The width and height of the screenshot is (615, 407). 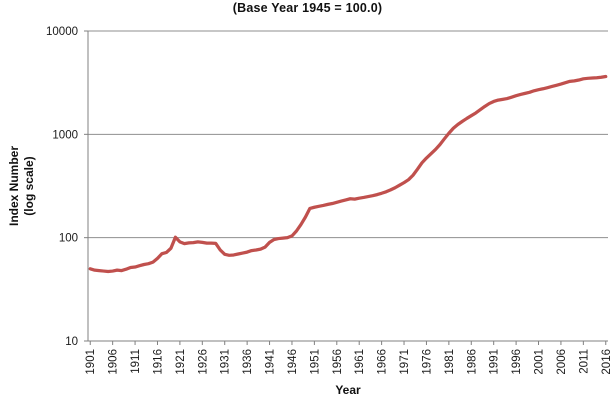 I want to click on x-tick-label: 1926, so click(x=203, y=362).